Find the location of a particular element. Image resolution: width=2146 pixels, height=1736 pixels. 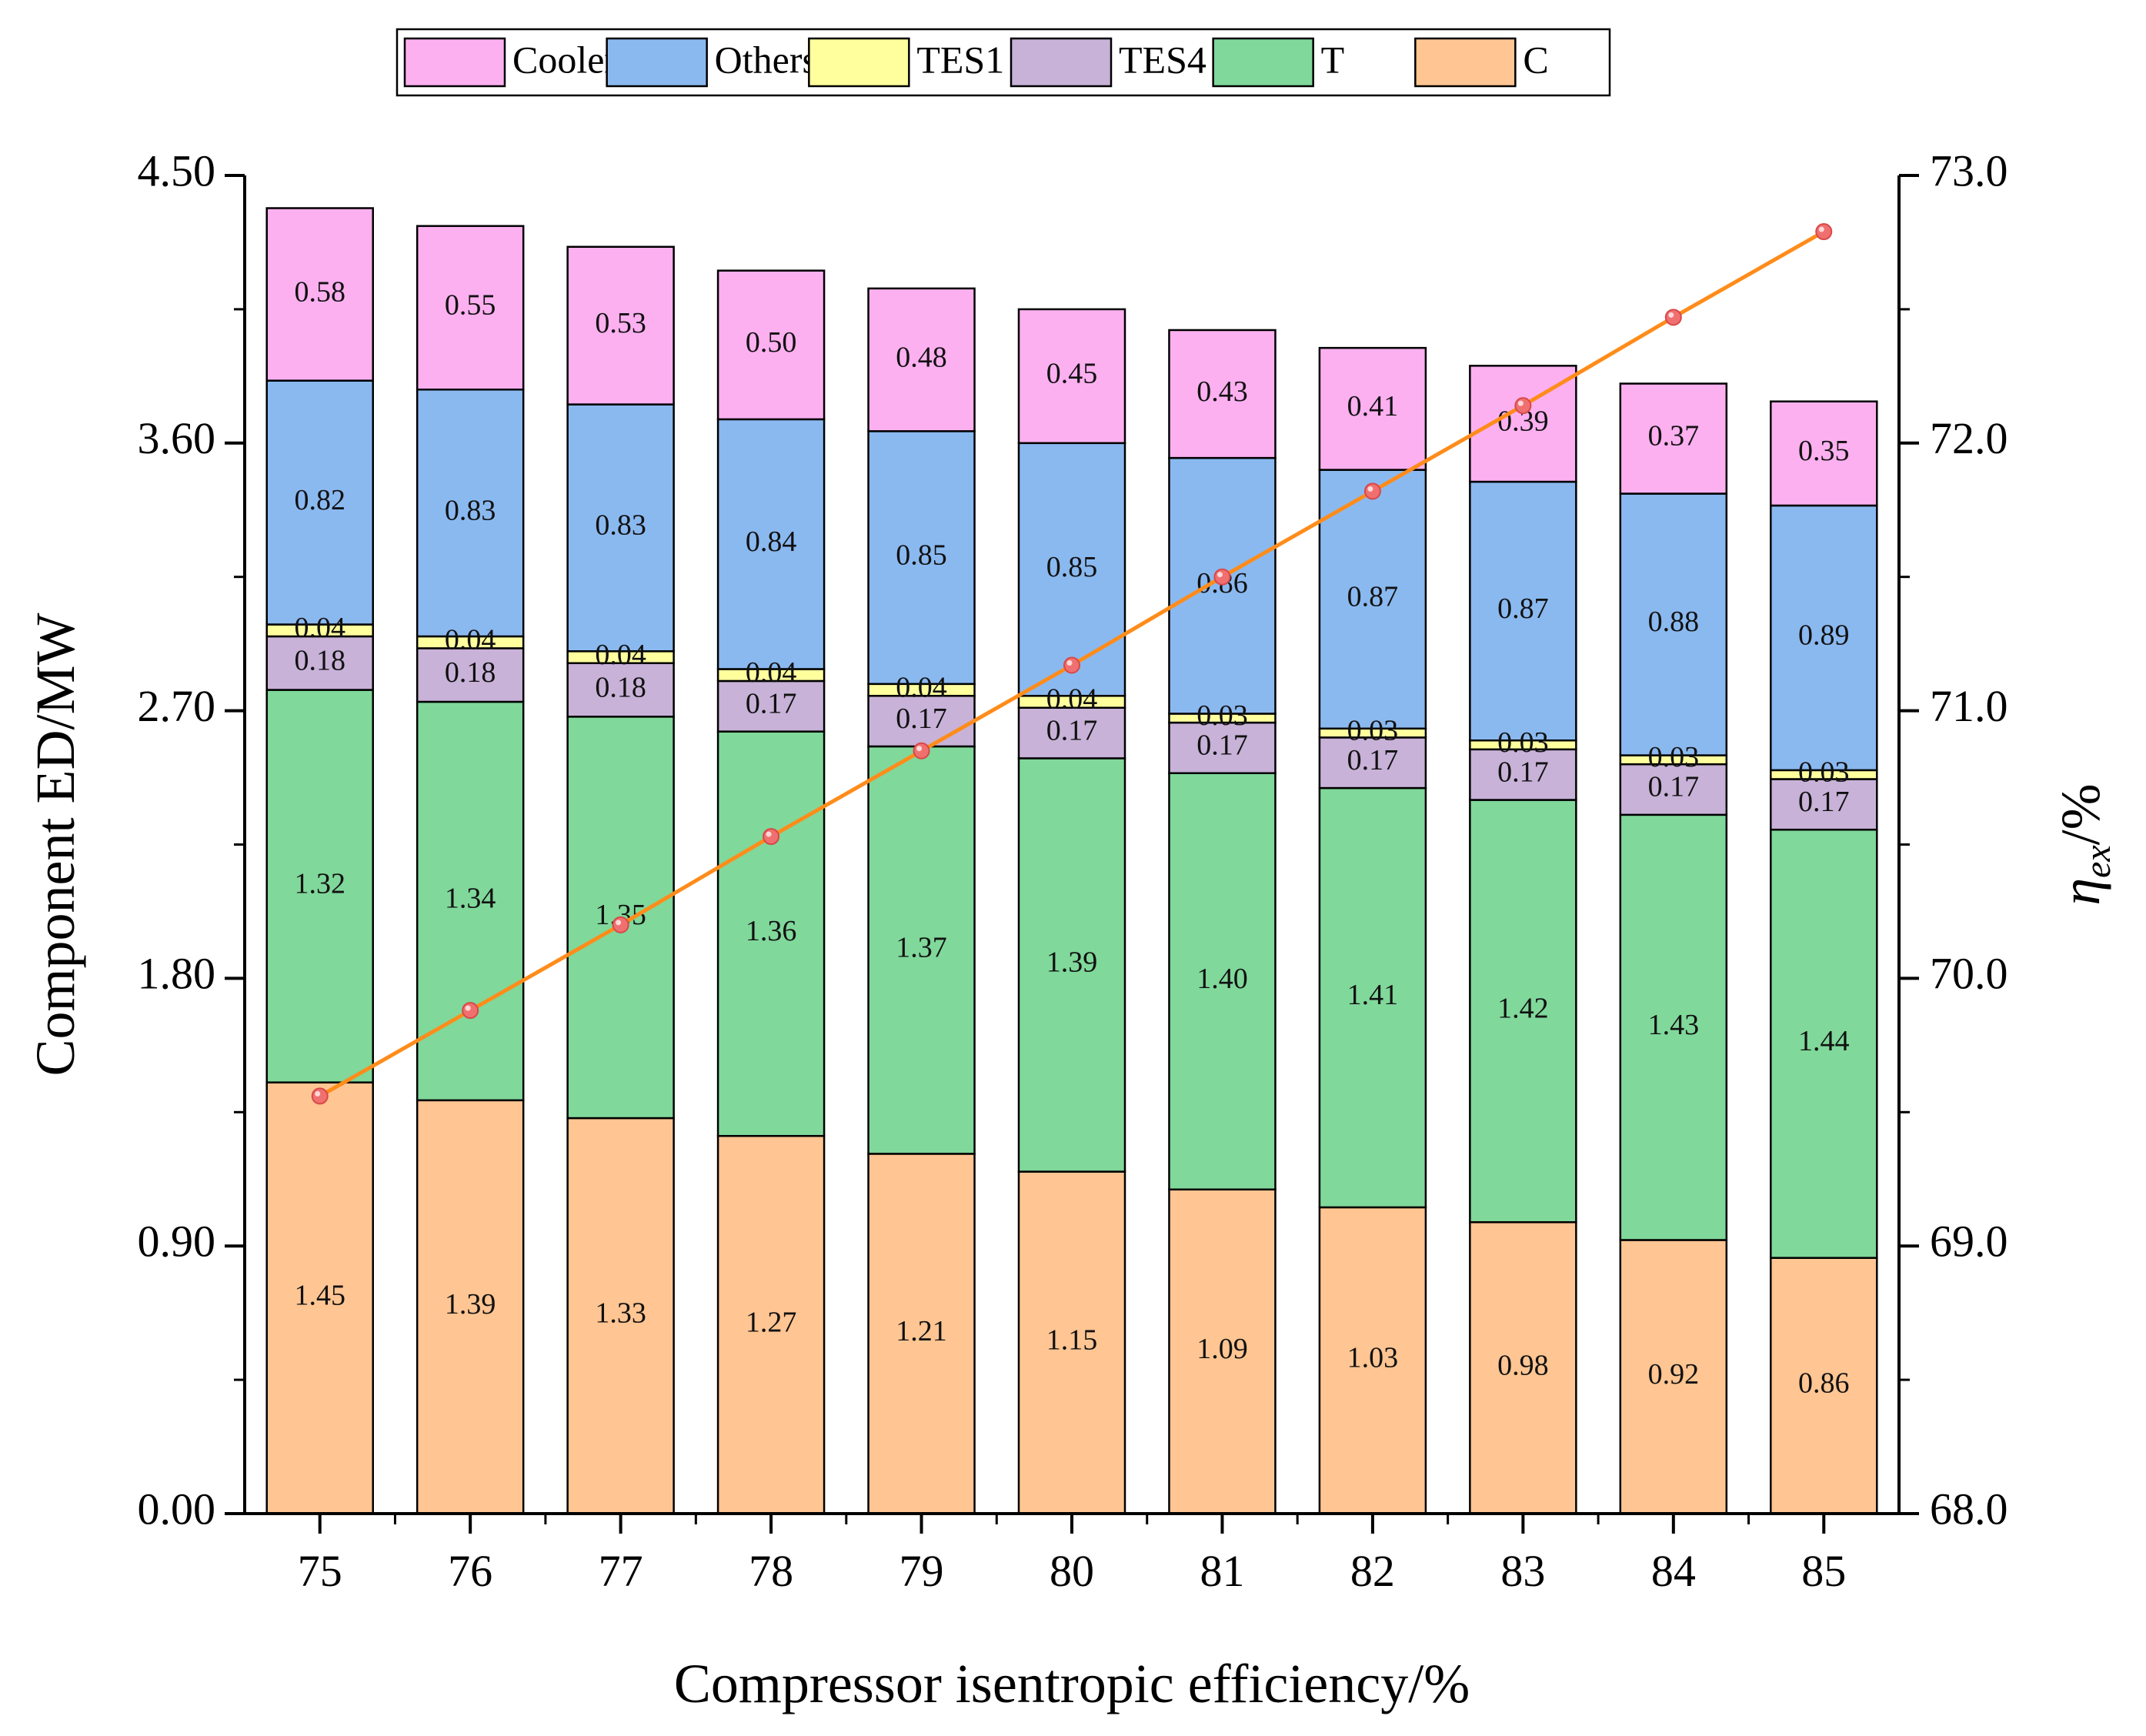

x-tick-label-76: 76 is located at coordinates (470, 1571).